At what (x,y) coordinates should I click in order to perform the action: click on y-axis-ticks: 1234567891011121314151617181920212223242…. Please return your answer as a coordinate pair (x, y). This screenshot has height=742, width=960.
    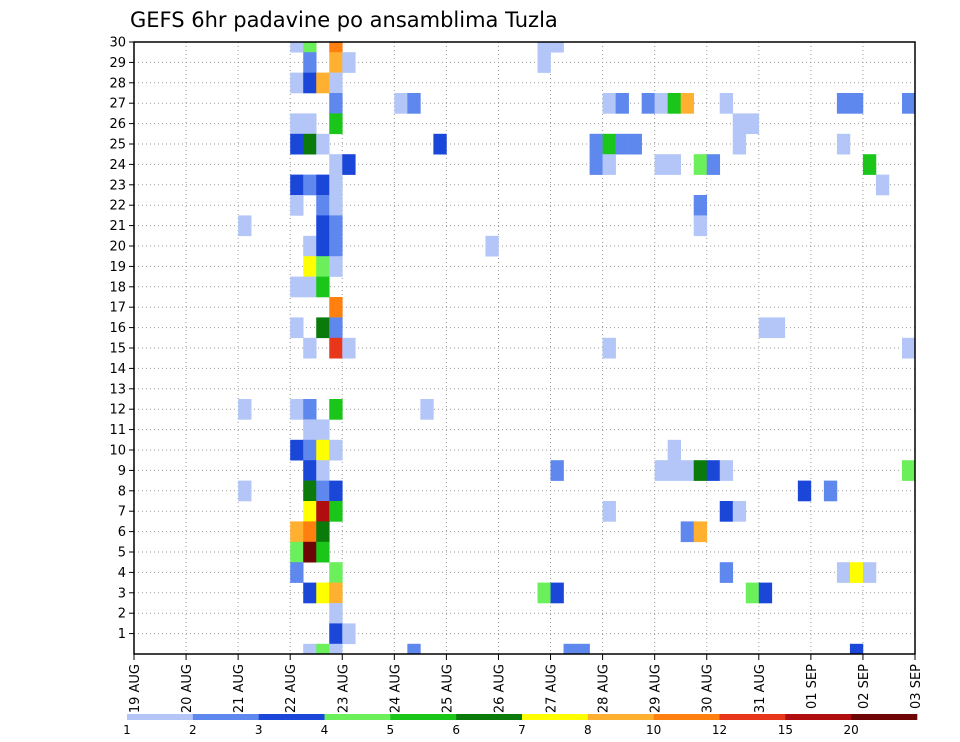
    Looking at the image, I should click on (121, 339).